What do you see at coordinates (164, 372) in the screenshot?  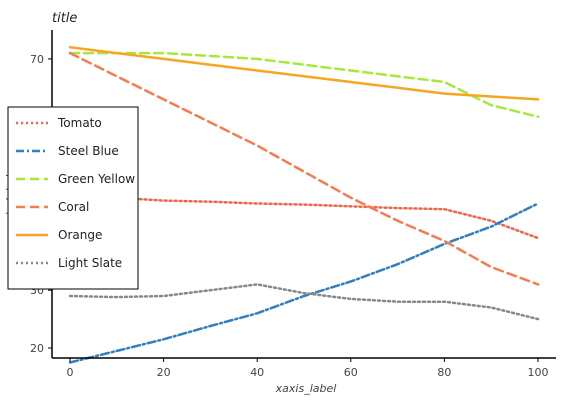 I see `x-tick-label: 20` at bounding box center [164, 372].